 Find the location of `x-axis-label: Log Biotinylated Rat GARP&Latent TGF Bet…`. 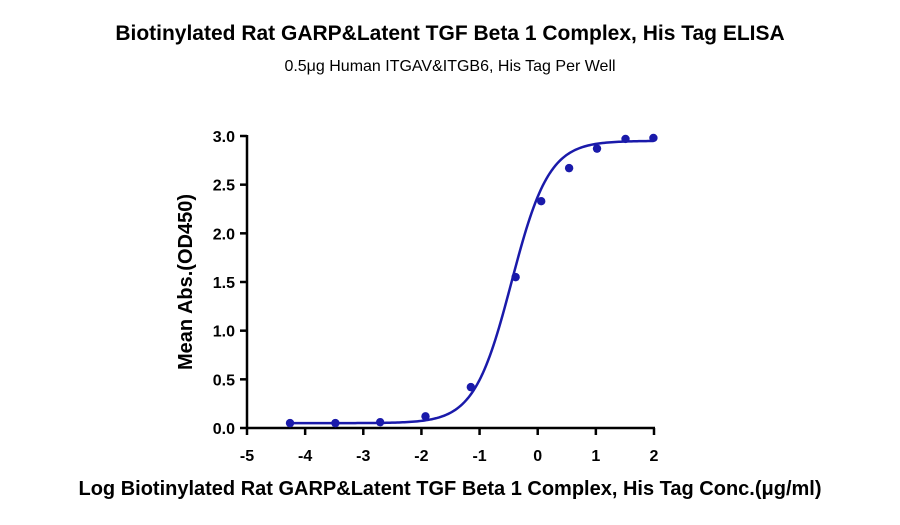

x-axis-label: Log Biotinylated Rat GARP&Latent TGF Bet… is located at coordinates (450, 489).